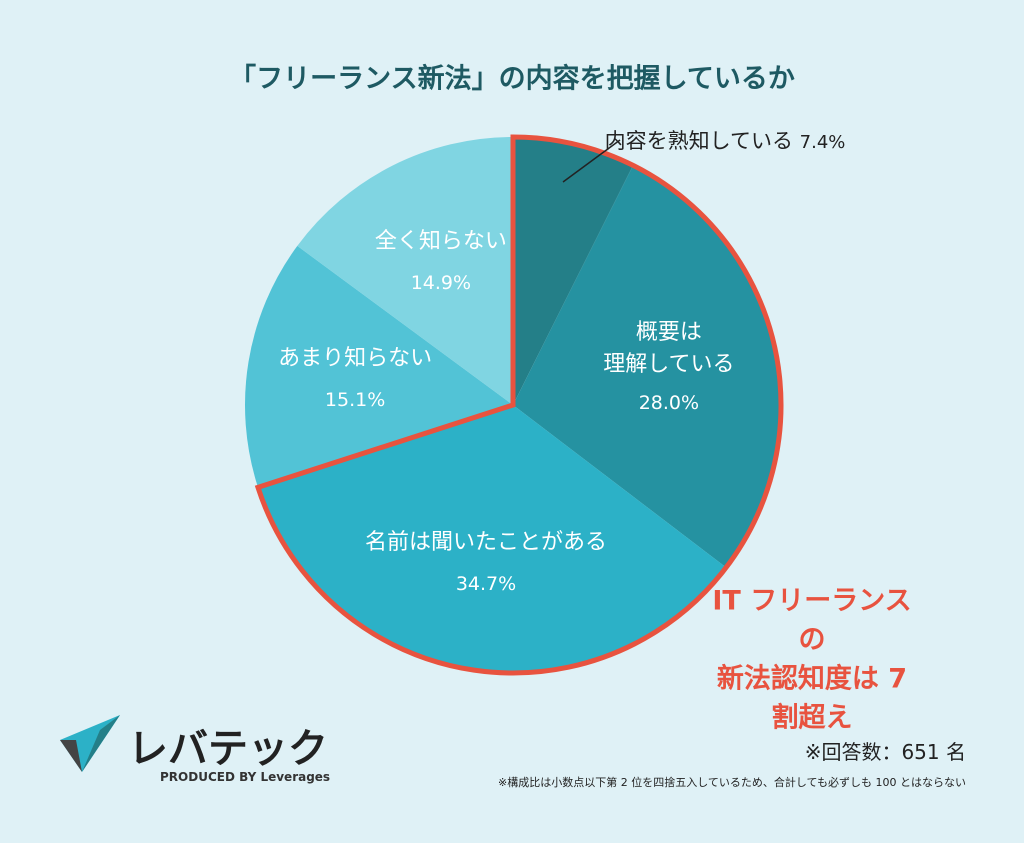  Describe the element at coordinates (812, 660) in the screenshot. I see `annotation: IT フリーランスの 新法認知度は 7 割超え` at that location.